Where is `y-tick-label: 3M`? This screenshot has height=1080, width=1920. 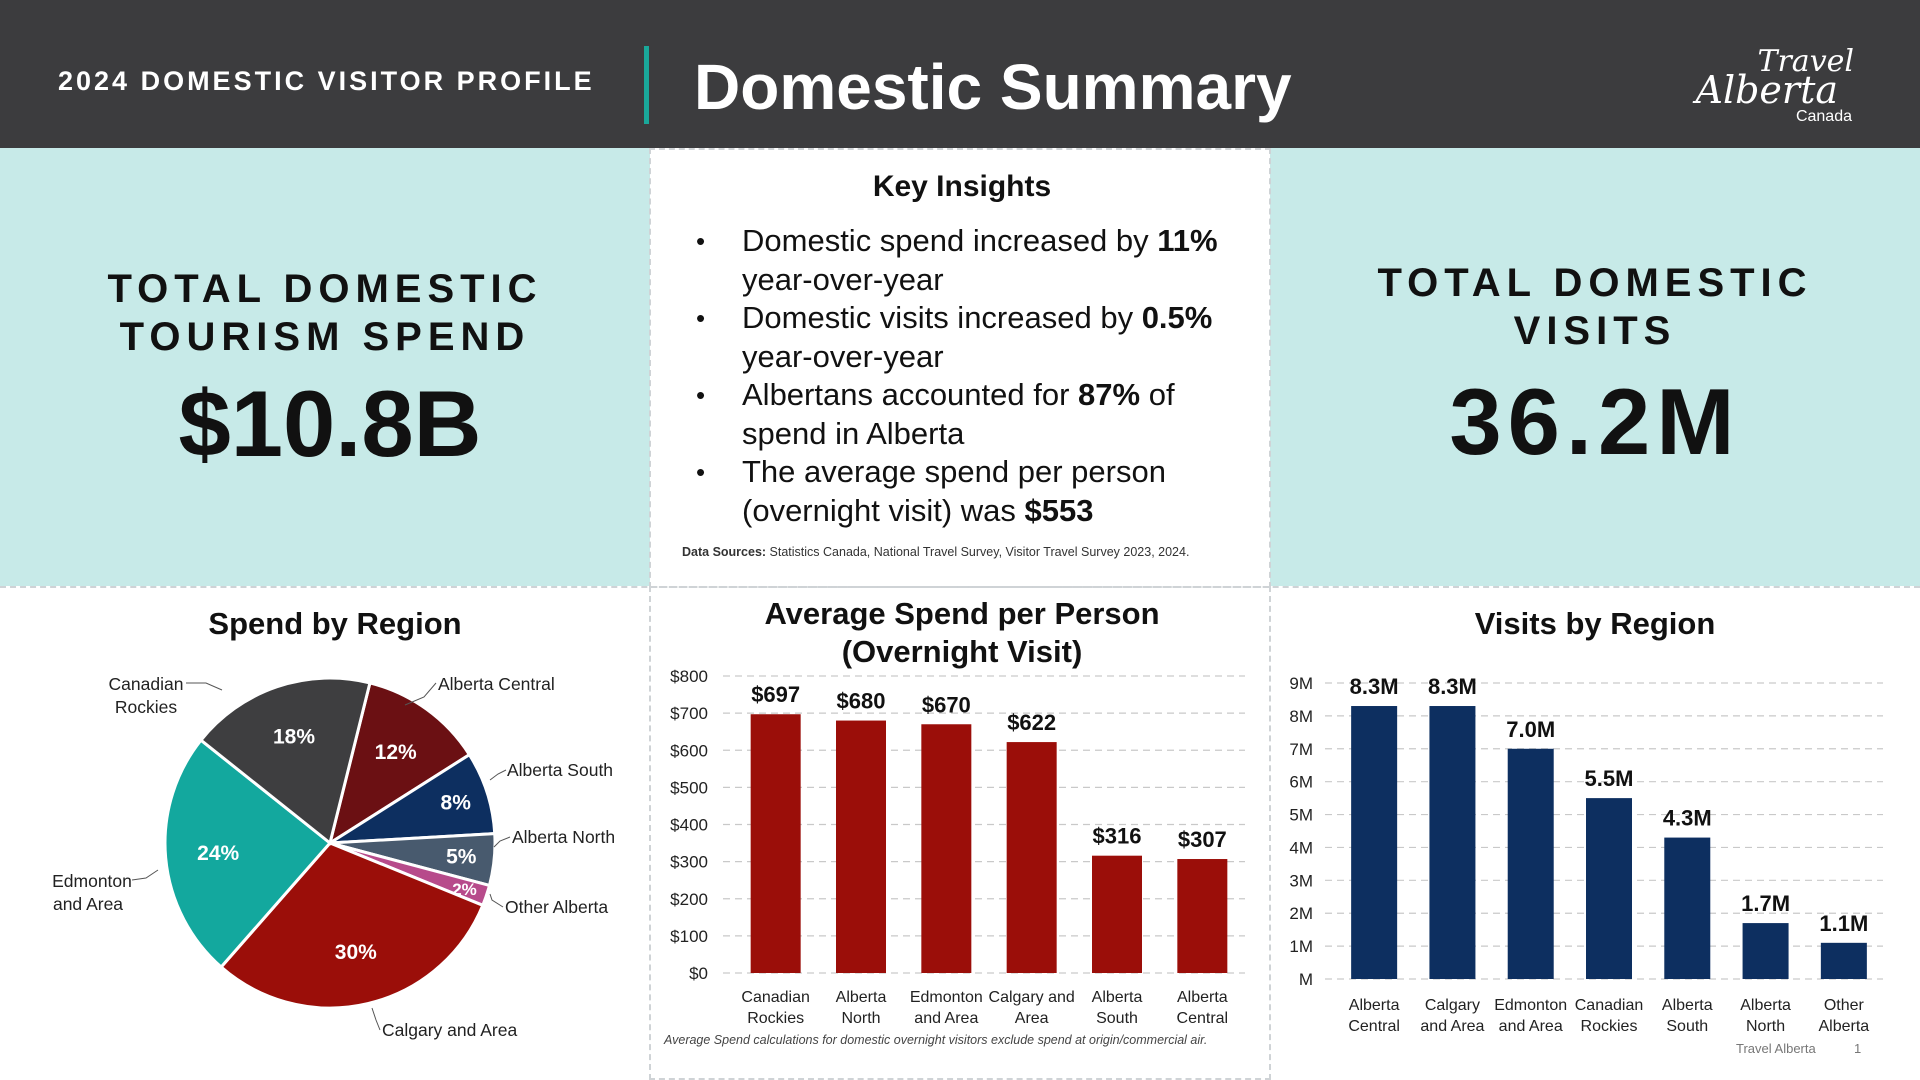
y-tick-label: 3M is located at coordinates (1301, 880).